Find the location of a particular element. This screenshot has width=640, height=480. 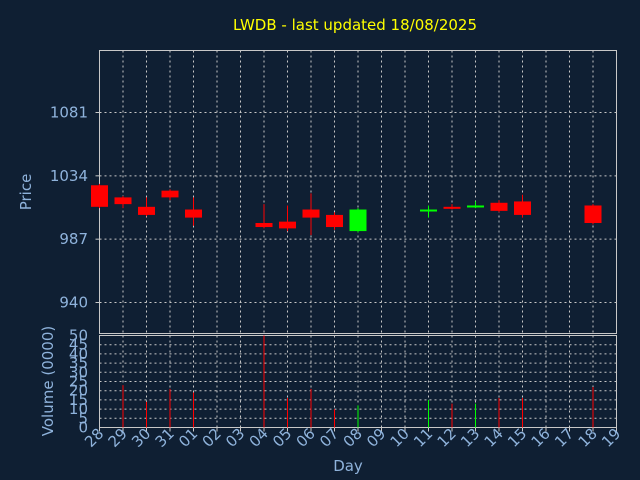

volume-tick-label: 30 is located at coordinates (78, 372).